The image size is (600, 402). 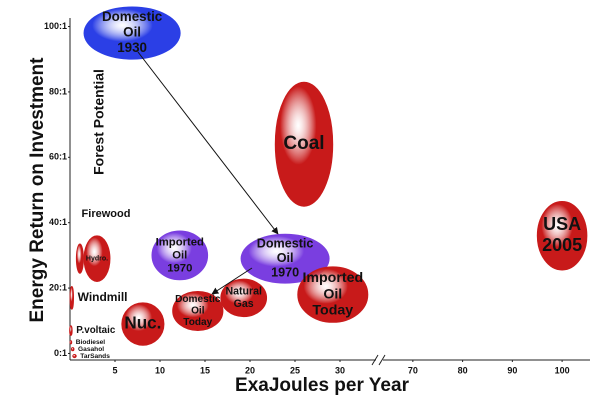 What do you see at coordinates (250, 370) in the screenshot?
I see `x-tick-label: 20` at bounding box center [250, 370].